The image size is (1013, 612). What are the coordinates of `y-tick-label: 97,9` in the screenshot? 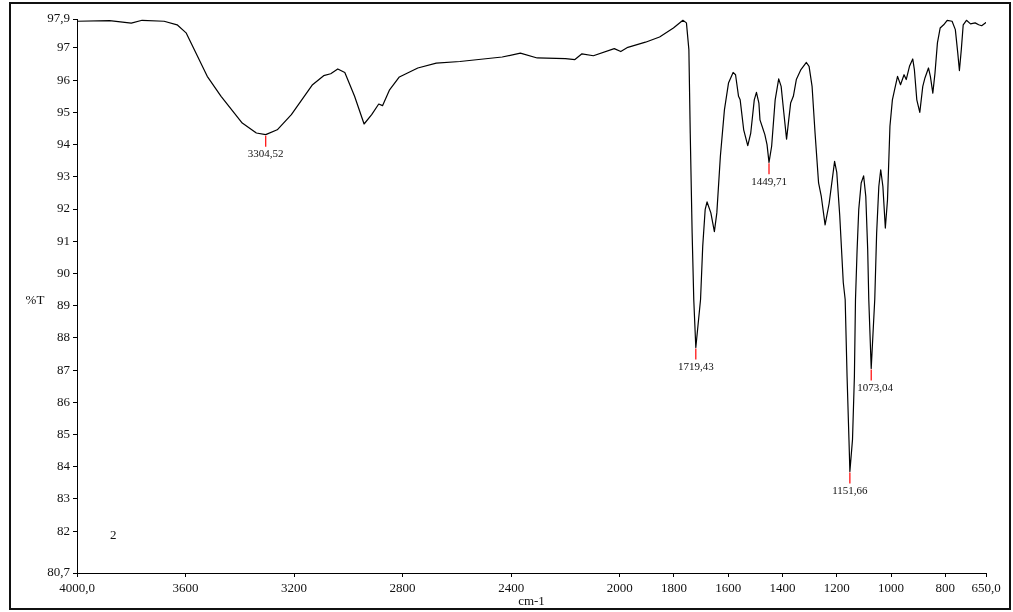 It's located at (58, 18).